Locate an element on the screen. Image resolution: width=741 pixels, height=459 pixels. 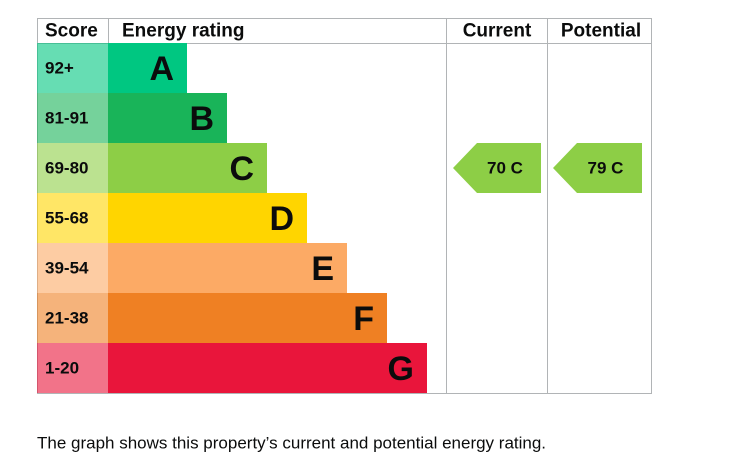
score-range: 92+ is located at coordinates (59, 68).